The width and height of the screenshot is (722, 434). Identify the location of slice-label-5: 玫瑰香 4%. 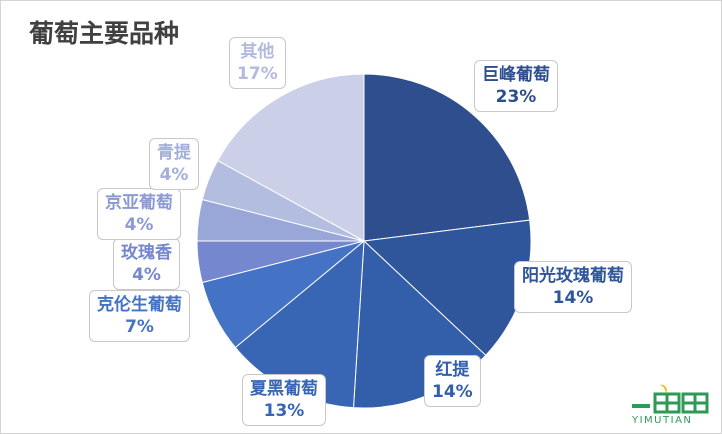
(146, 264).